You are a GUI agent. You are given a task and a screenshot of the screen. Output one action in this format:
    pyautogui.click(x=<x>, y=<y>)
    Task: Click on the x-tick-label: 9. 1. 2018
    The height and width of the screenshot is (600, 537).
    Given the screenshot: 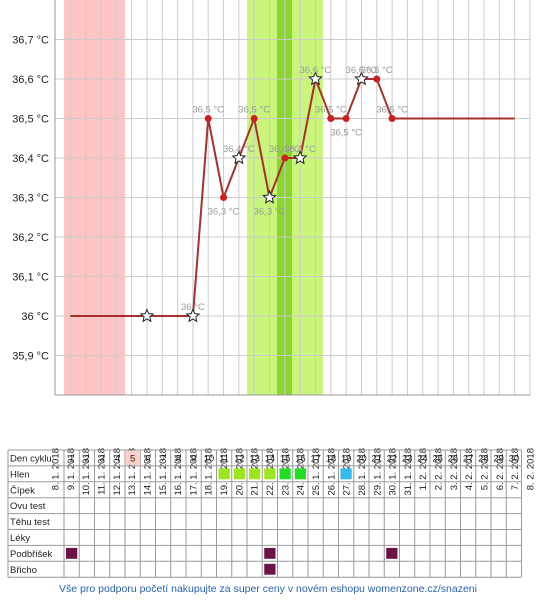 What is the action you would take?
    pyautogui.click(x=71, y=469)
    